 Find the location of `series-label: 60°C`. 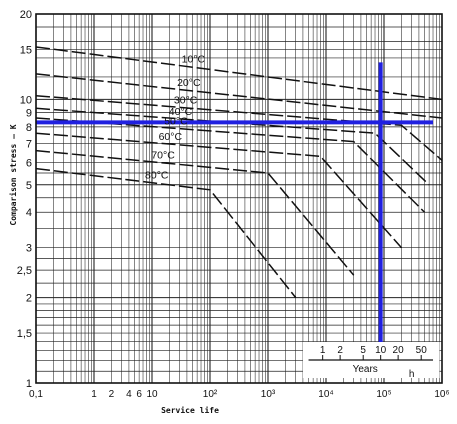

series-label: 60°C is located at coordinates (171, 137).